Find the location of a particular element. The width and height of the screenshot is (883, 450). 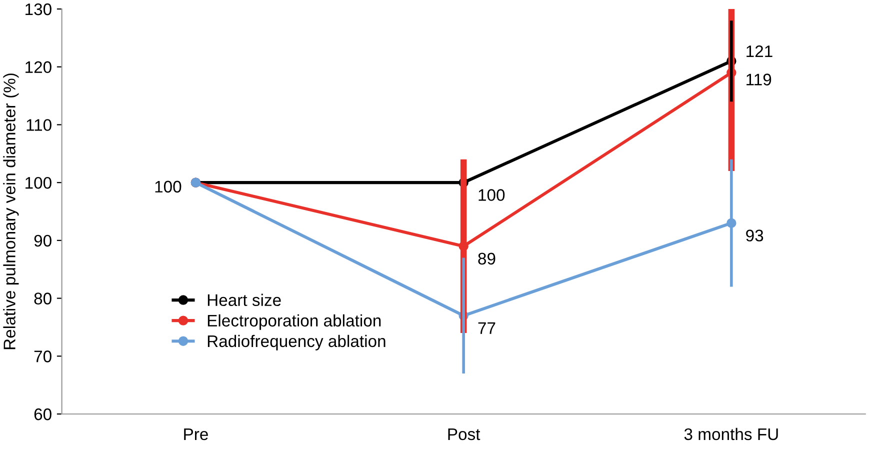

legend-label: Radiofrequency ablation is located at coordinates (297, 342).